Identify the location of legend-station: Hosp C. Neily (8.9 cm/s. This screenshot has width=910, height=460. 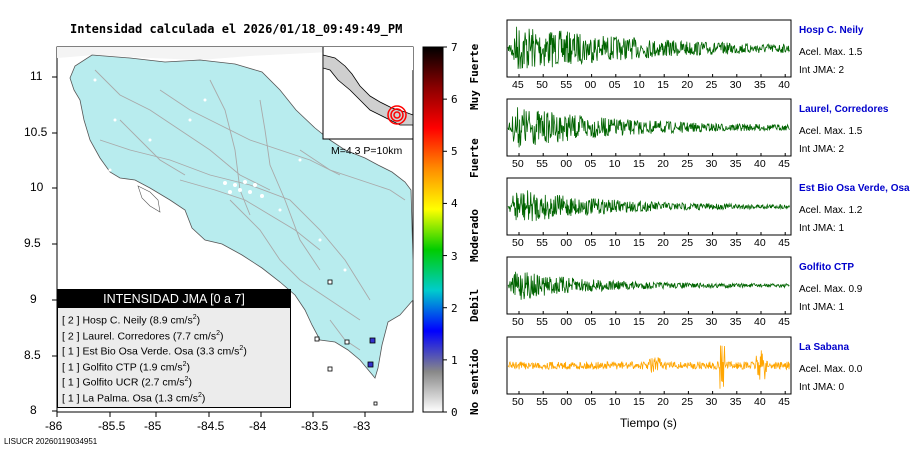
(137, 320).